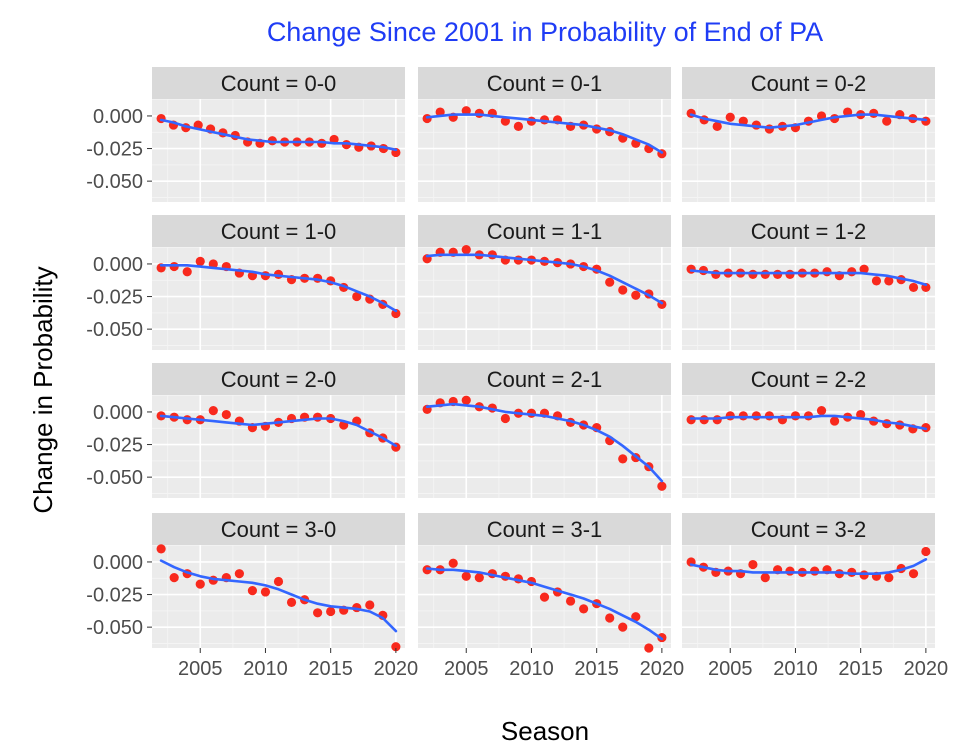 This screenshot has width=968, height=754. I want to click on facet-strip-label: Count = 1-1, so click(545, 231).